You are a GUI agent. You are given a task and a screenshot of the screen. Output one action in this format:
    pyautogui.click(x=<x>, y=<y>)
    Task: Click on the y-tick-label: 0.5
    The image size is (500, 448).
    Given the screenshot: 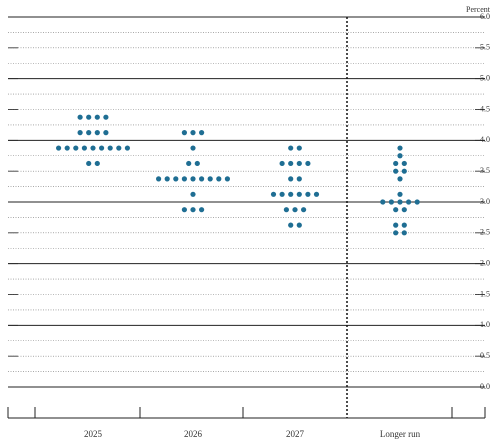 What is the action you would take?
    pyautogui.click(x=485, y=355)
    